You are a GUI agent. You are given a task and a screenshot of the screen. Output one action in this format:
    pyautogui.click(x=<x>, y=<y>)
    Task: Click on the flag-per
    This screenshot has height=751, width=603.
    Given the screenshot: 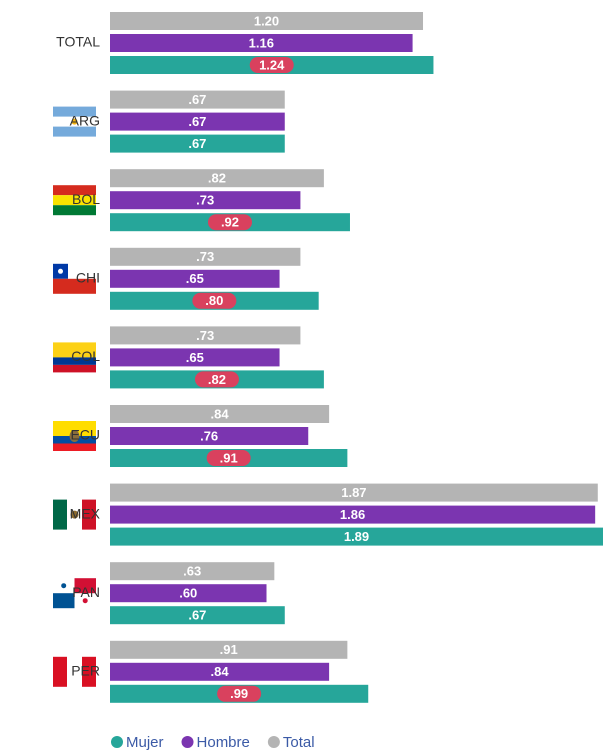 What is the action you would take?
    pyautogui.click(x=74, y=671)
    